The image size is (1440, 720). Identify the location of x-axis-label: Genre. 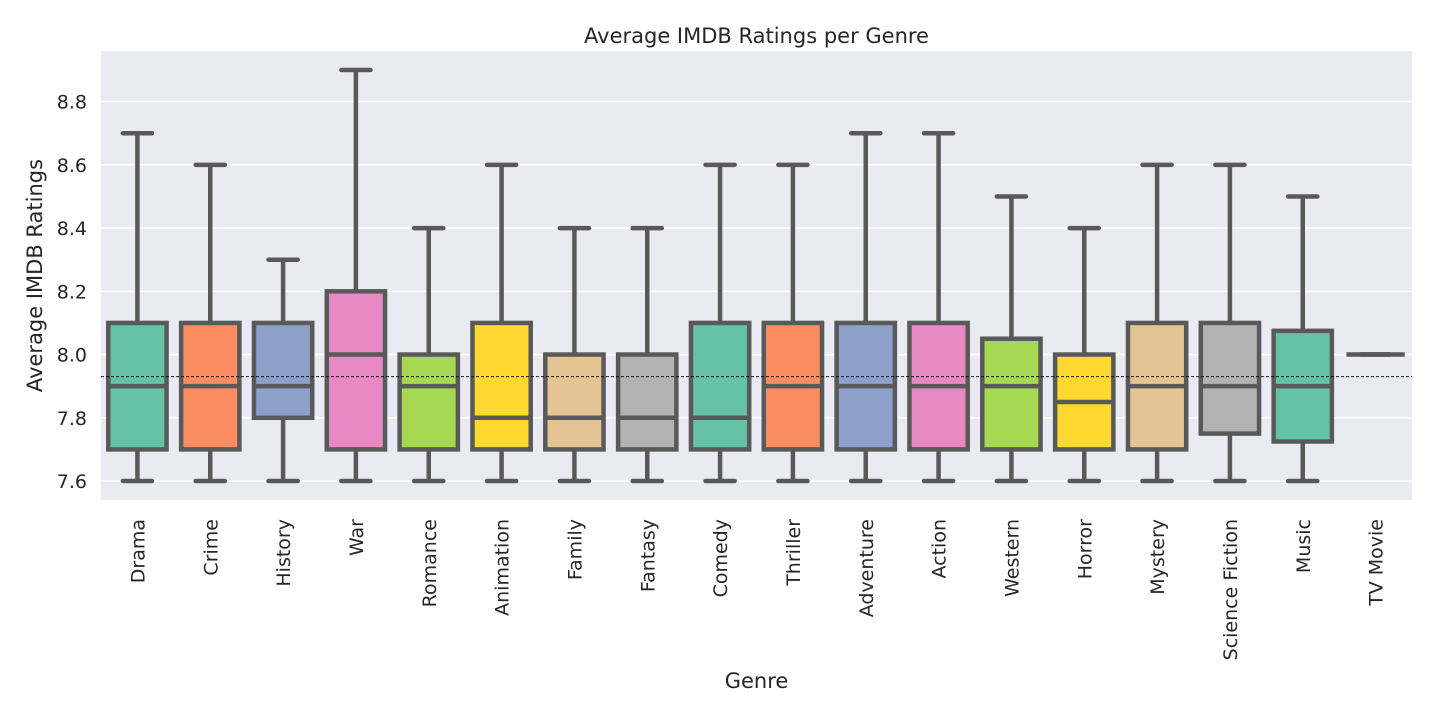
(757, 681).